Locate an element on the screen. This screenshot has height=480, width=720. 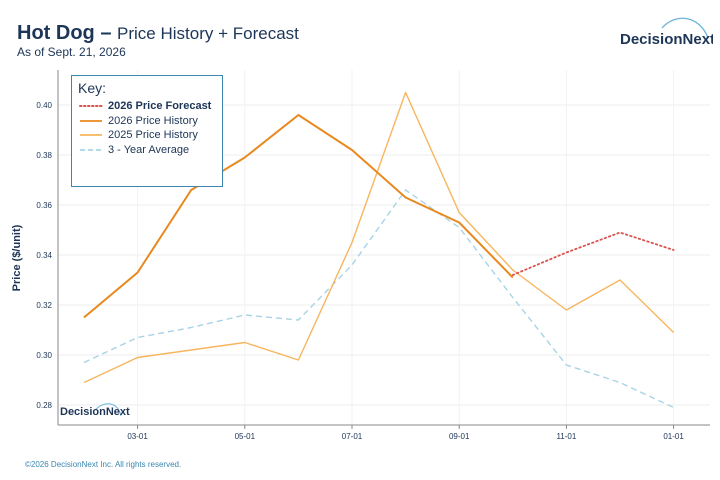
decisionnext-watermark: DecisionNext is located at coordinates (95, 410).